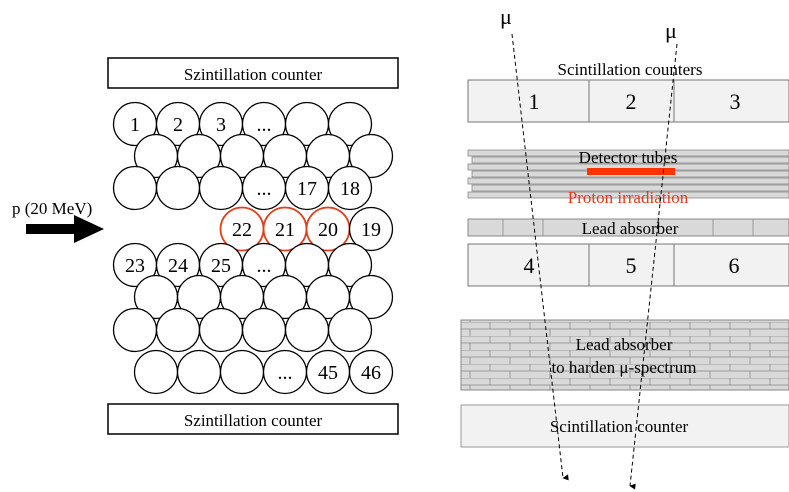 Image resolution: width=789 pixels, height=492 pixels. What do you see at coordinates (671, 30) in the screenshot?
I see `muon-symbol-right: μ` at bounding box center [671, 30].